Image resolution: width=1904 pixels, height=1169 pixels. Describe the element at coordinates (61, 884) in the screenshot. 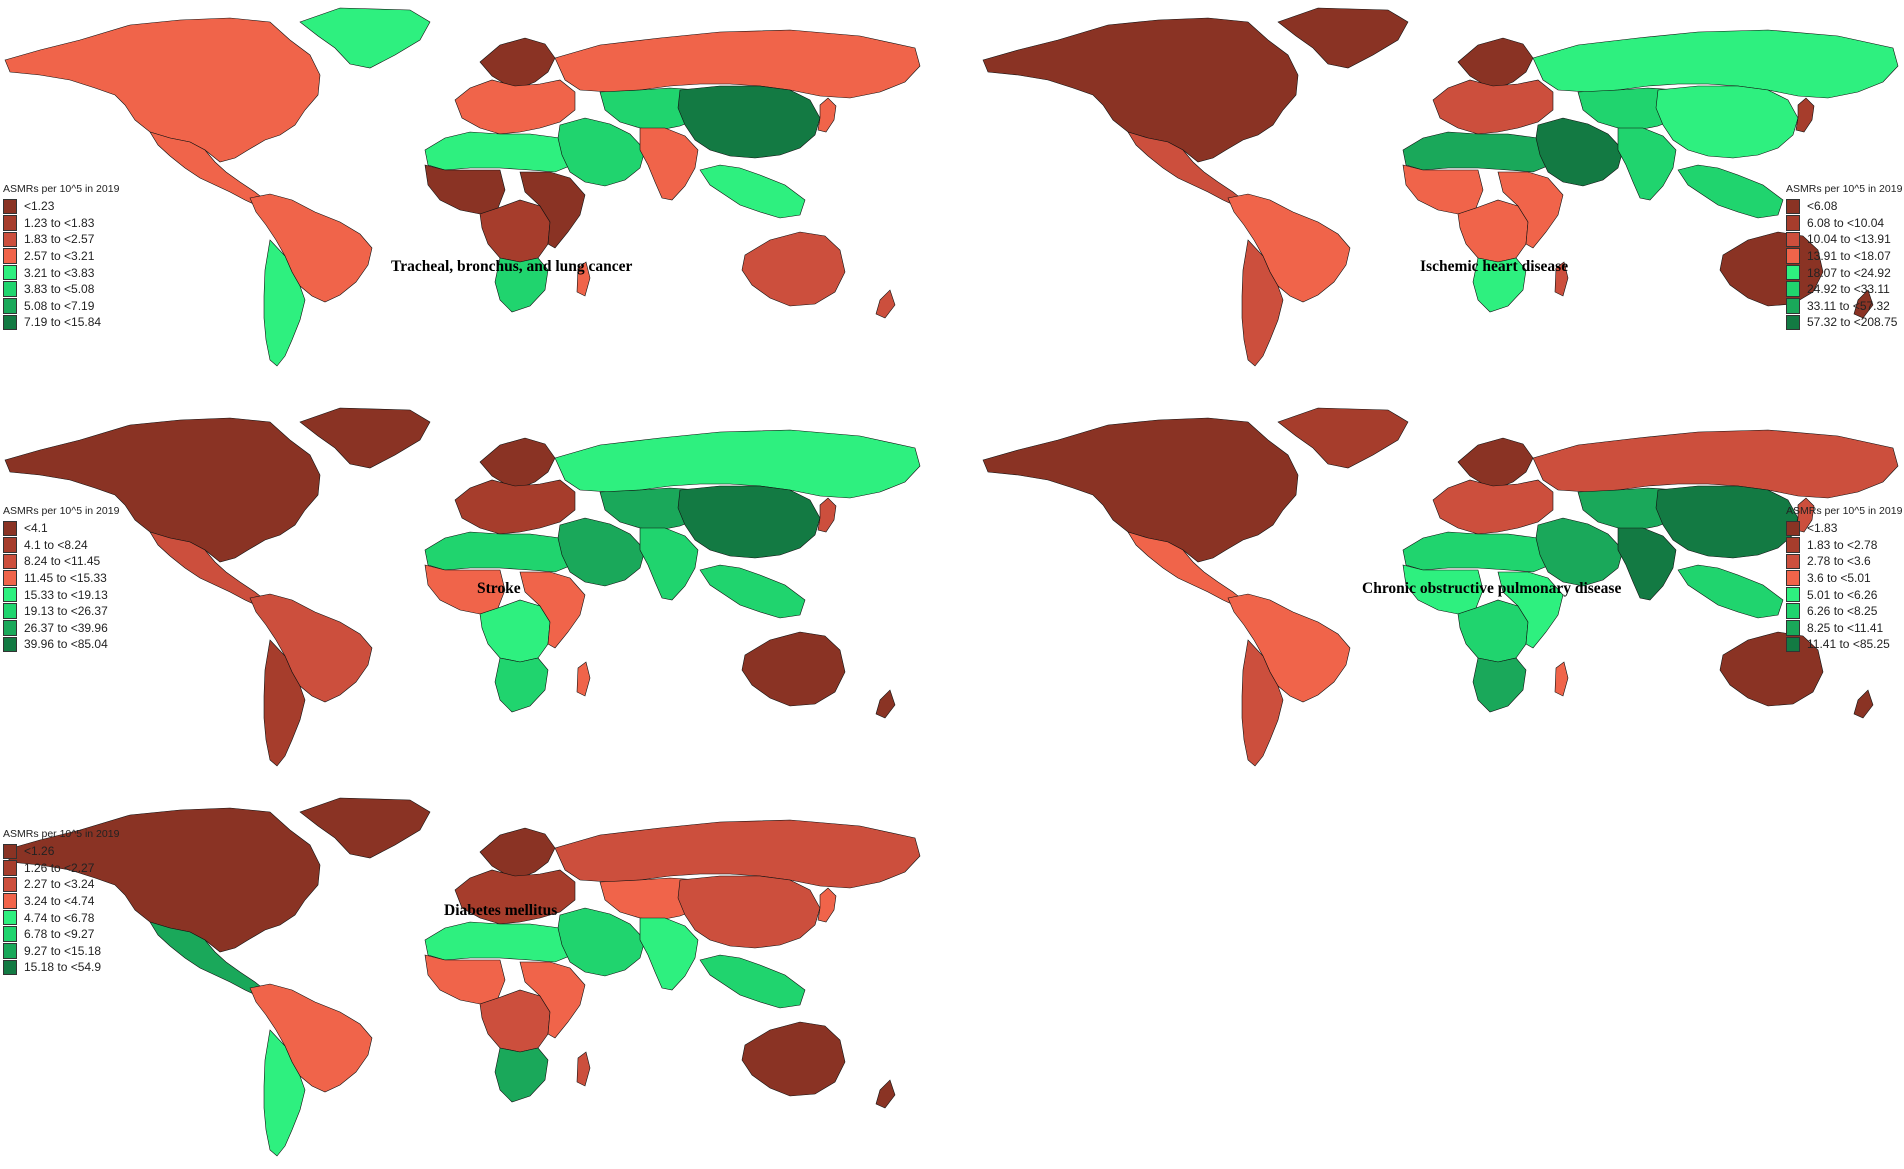

I see `legend-item: 2.27 to <3.24` at that location.